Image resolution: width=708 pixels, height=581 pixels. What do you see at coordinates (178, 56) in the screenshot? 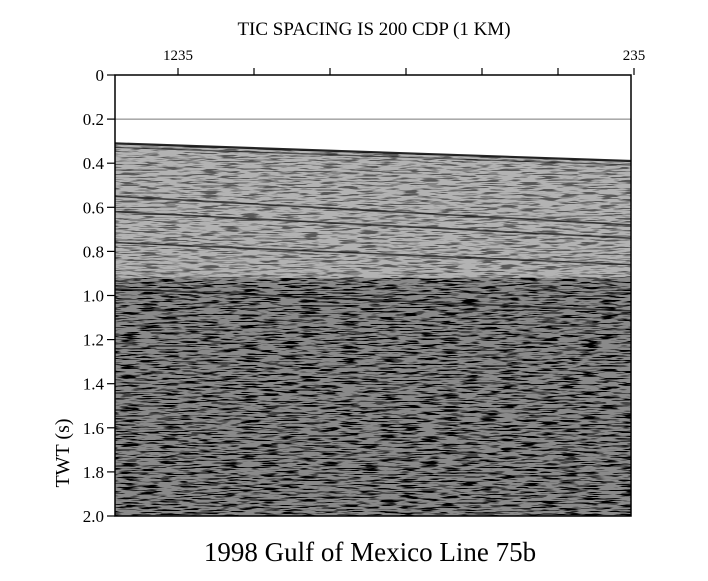
I see `top-tick-label-1235: 1235` at bounding box center [178, 56].